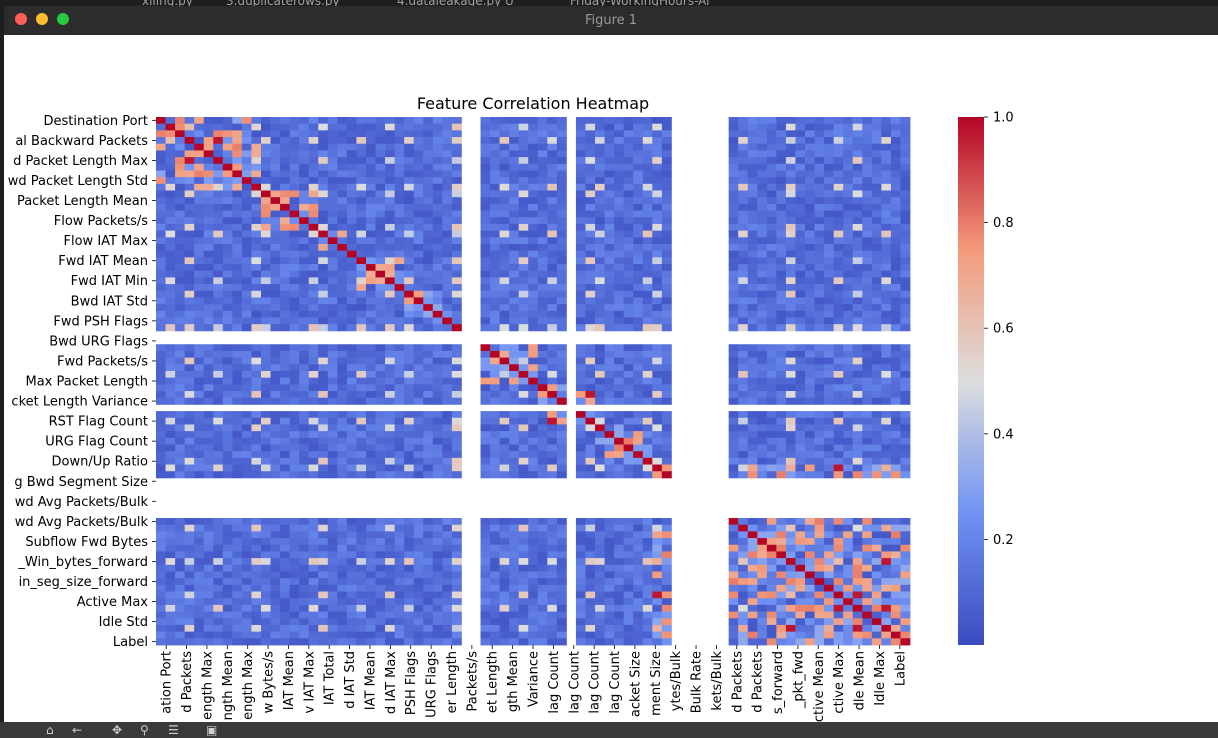 This screenshot has width=1218, height=738. I want to click on close-button, so click(21, 19).